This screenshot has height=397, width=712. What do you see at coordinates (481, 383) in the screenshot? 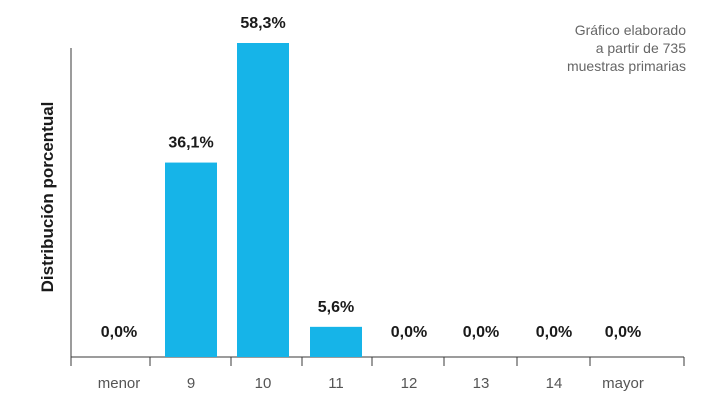
I see `x-tick-label-13: 13` at bounding box center [481, 383].